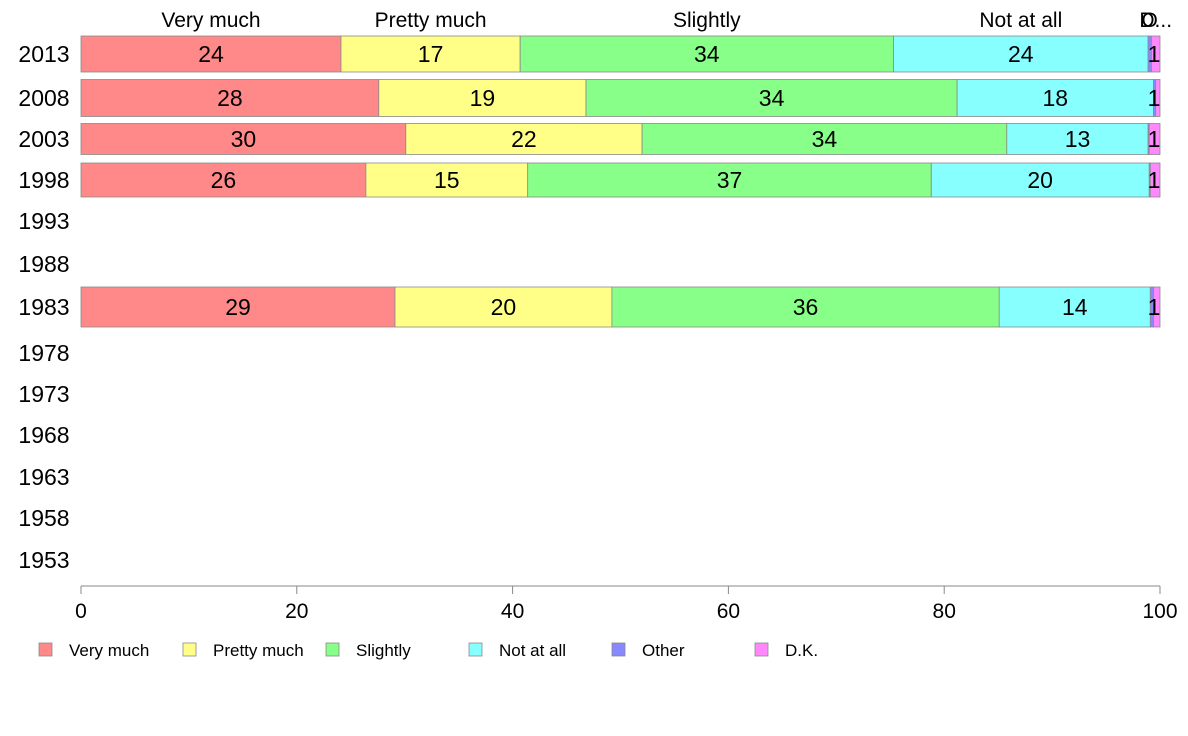 The image size is (1188, 736). What do you see at coordinates (43, 54) in the screenshot?
I see `y-tick-label: 2013` at bounding box center [43, 54].